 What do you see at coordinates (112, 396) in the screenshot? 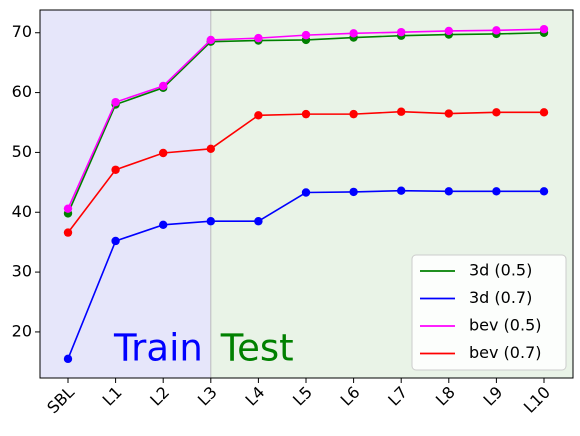
I see `x-tick-label: L1` at bounding box center [112, 396].